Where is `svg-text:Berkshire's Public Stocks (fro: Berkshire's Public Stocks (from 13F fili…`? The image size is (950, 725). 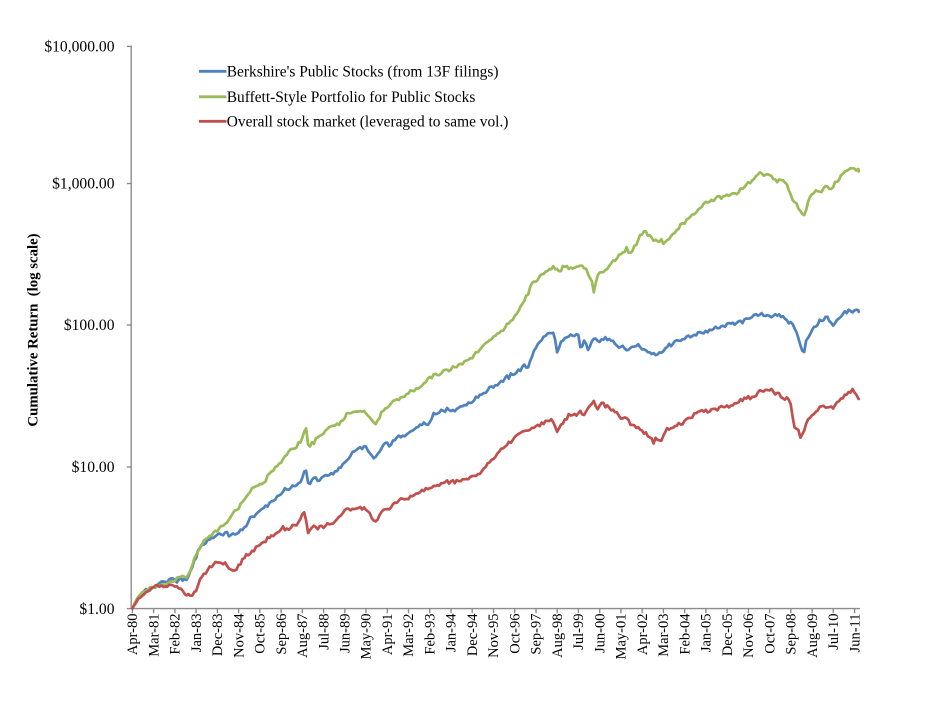 svg-text:Berkshire's Public Stocks (fro: Berkshire's Public Stocks (from 13F fili… is located at coordinates (363, 72).